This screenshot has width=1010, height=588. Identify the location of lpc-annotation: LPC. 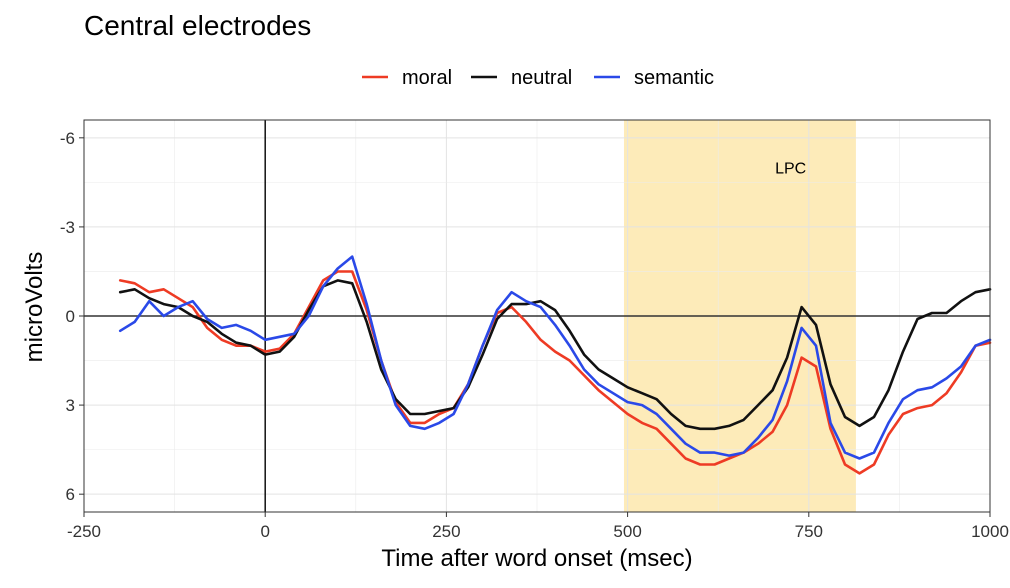
(790, 168).